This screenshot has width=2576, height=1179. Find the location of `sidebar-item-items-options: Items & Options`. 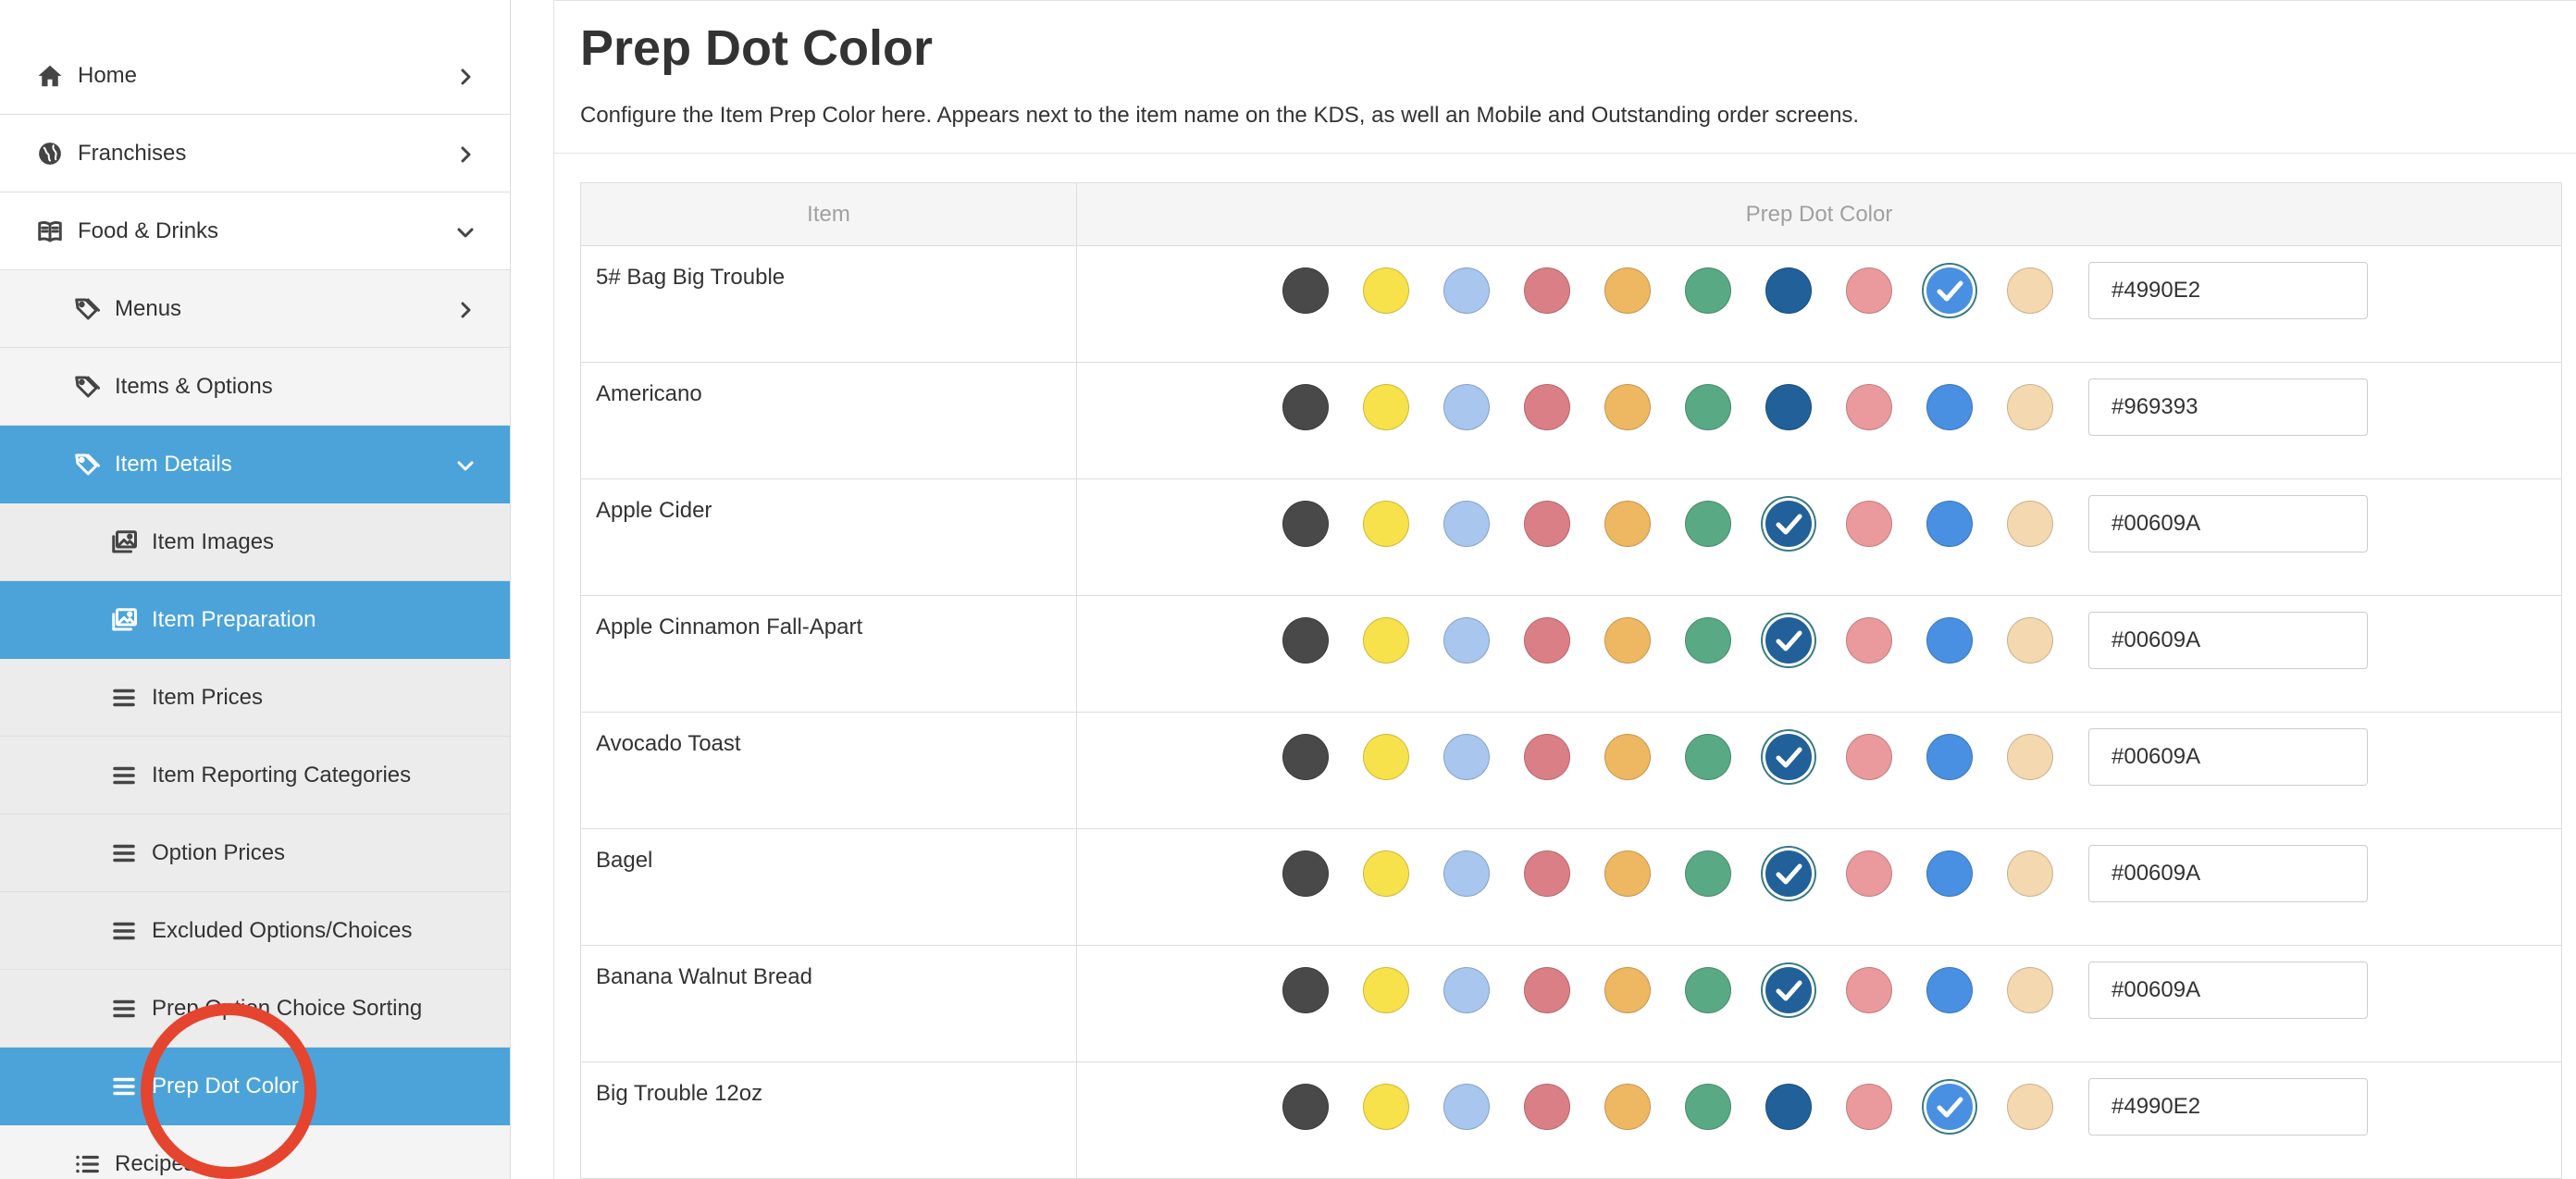

sidebar-item-items-options: Items & Options is located at coordinates (255, 387).